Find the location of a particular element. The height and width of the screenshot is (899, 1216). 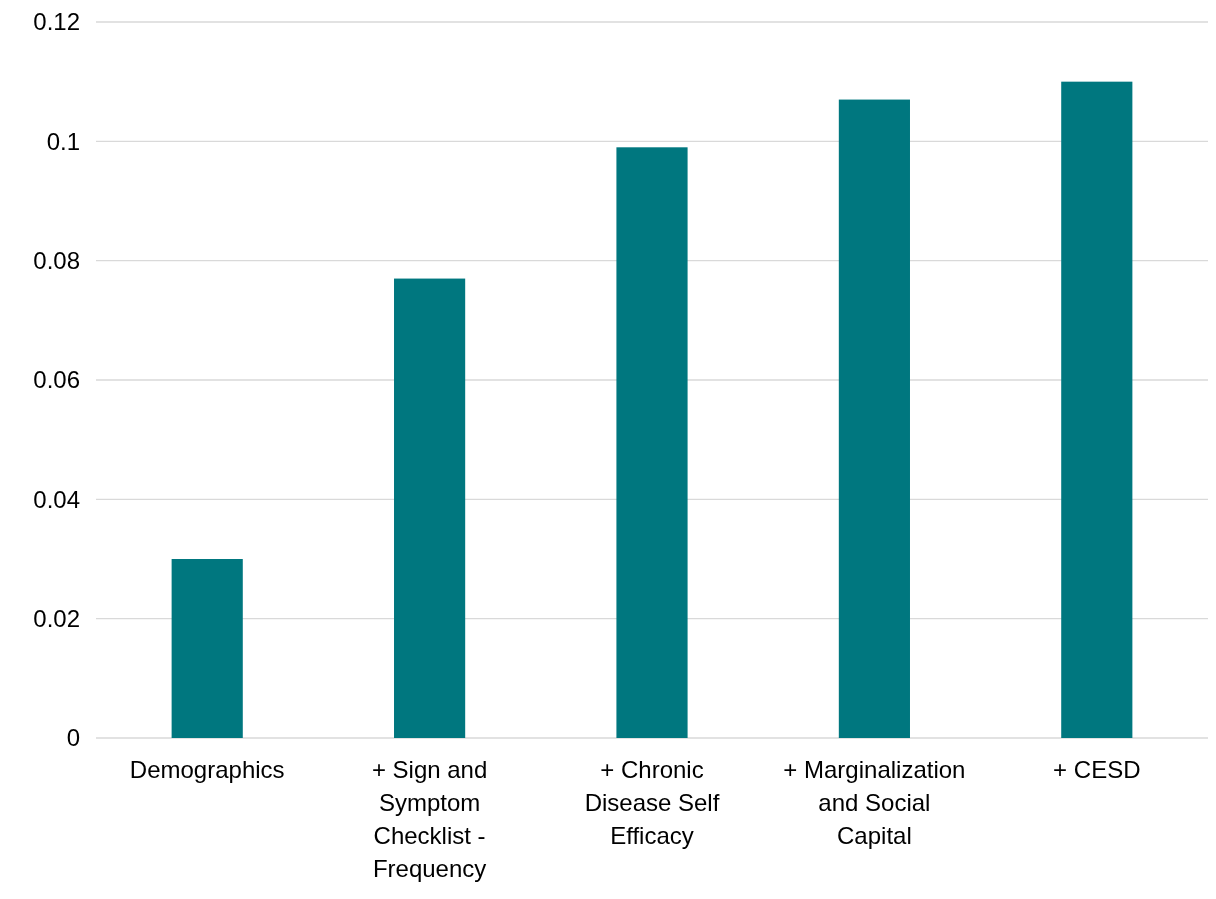

y-tick-label: 0.06 is located at coordinates (56, 380).